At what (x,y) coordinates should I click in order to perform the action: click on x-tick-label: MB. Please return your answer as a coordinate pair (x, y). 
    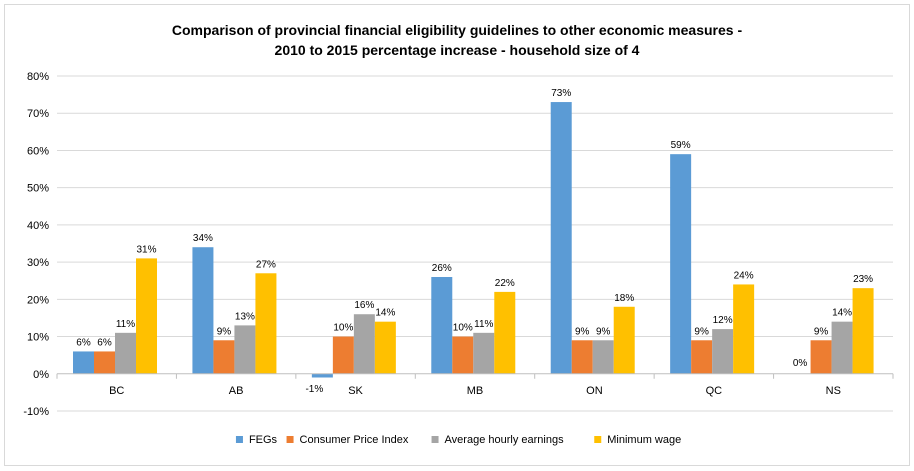
    Looking at the image, I should click on (475, 391).